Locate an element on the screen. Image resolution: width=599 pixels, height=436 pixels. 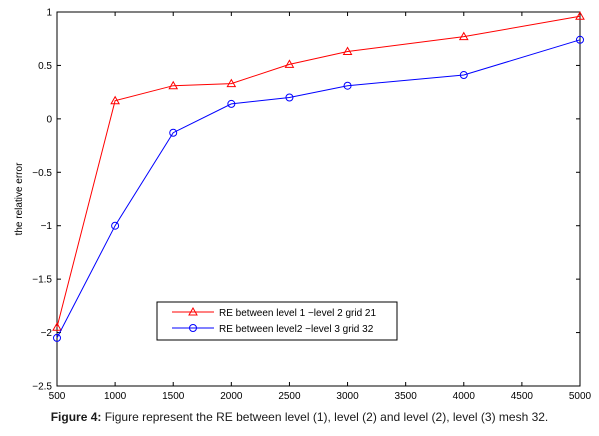
y-axis-label: the relative error is located at coordinates (19, 198).